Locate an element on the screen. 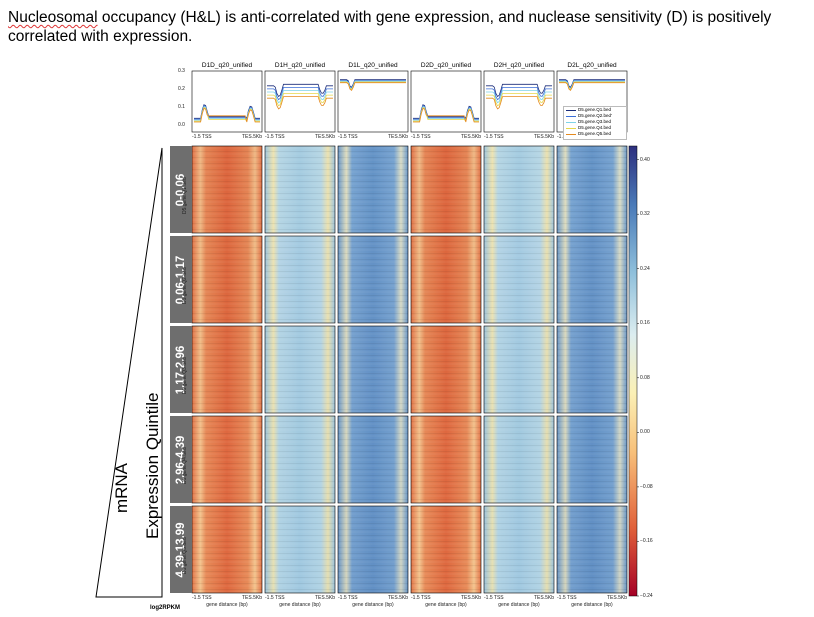 This screenshot has height=617, width=814. mrna-label: mRNA is located at coordinates (121, 488).